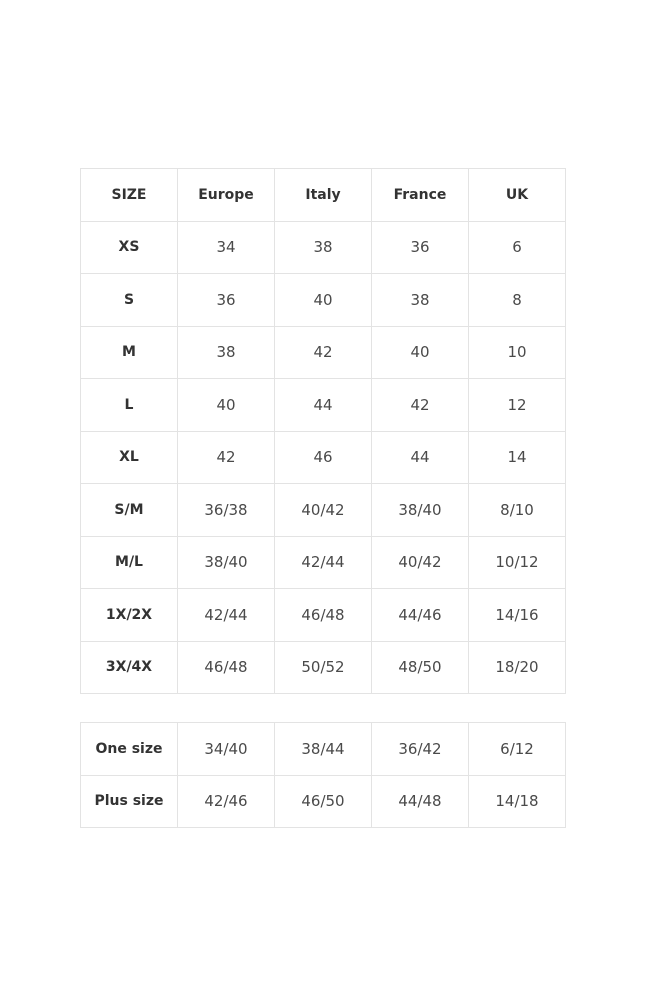 This screenshot has height=1000, width=667. What do you see at coordinates (517, 457) in the screenshot?
I see `table-cell: 14` at bounding box center [517, 457].